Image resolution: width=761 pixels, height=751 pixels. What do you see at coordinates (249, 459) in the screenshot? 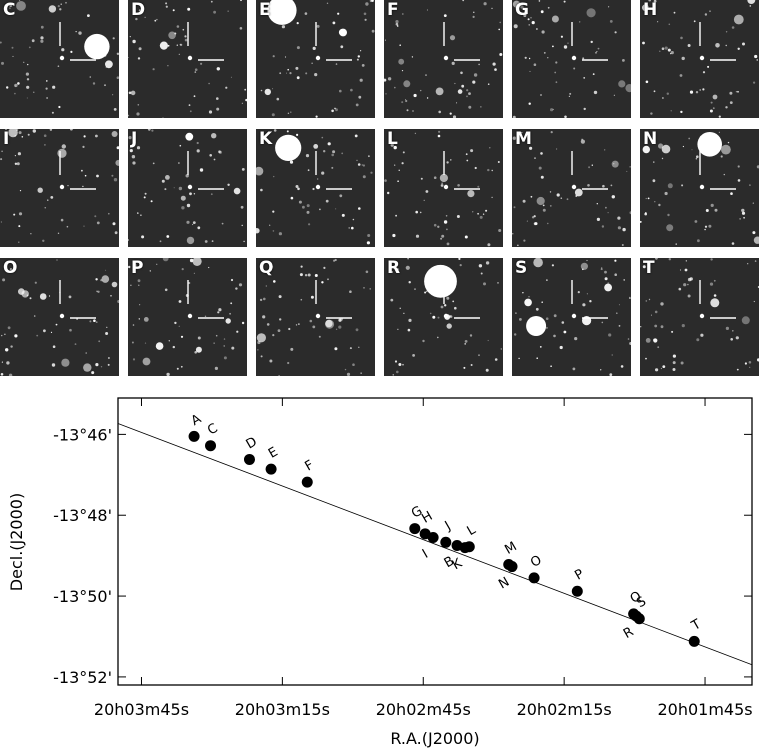
I see `point-d` at bounding box center [249, 459].